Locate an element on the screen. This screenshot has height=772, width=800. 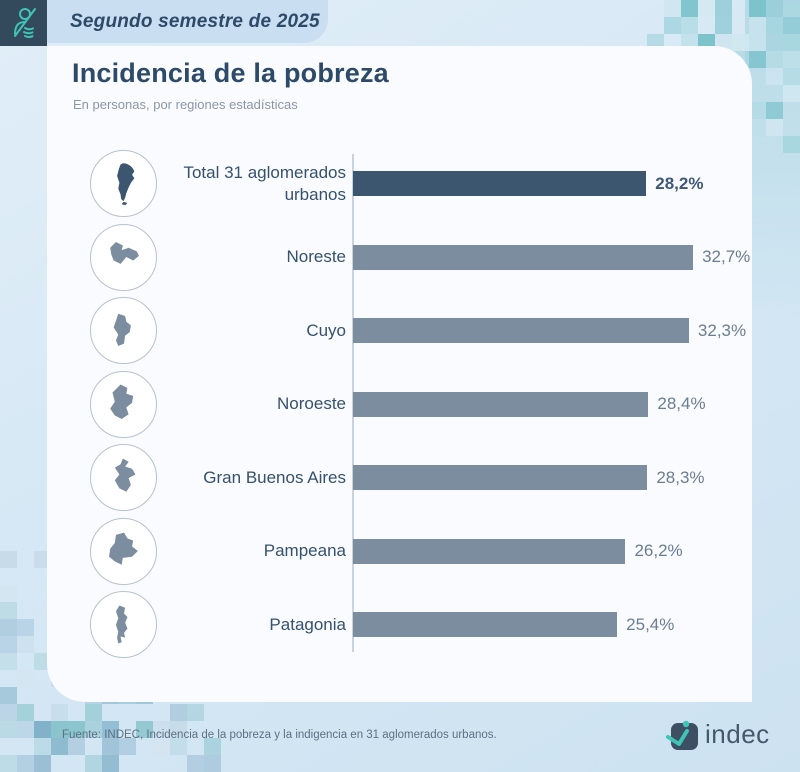
region-label: Pampeana is located at coordinates (304, 551).